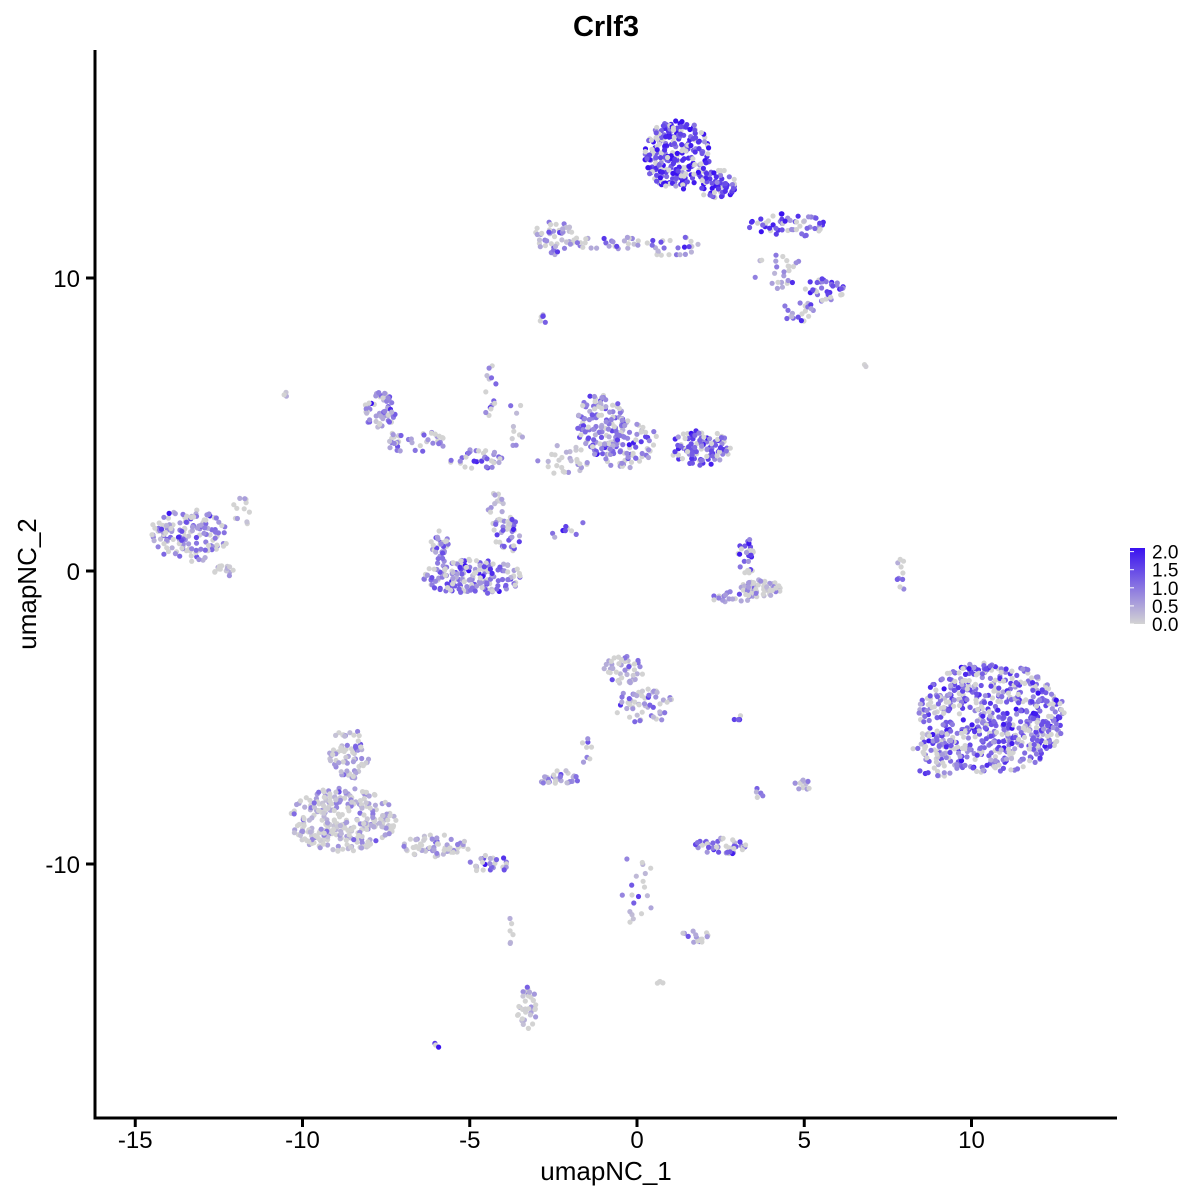  I want to click on x-tick-label: -15, so click(135, 1140).